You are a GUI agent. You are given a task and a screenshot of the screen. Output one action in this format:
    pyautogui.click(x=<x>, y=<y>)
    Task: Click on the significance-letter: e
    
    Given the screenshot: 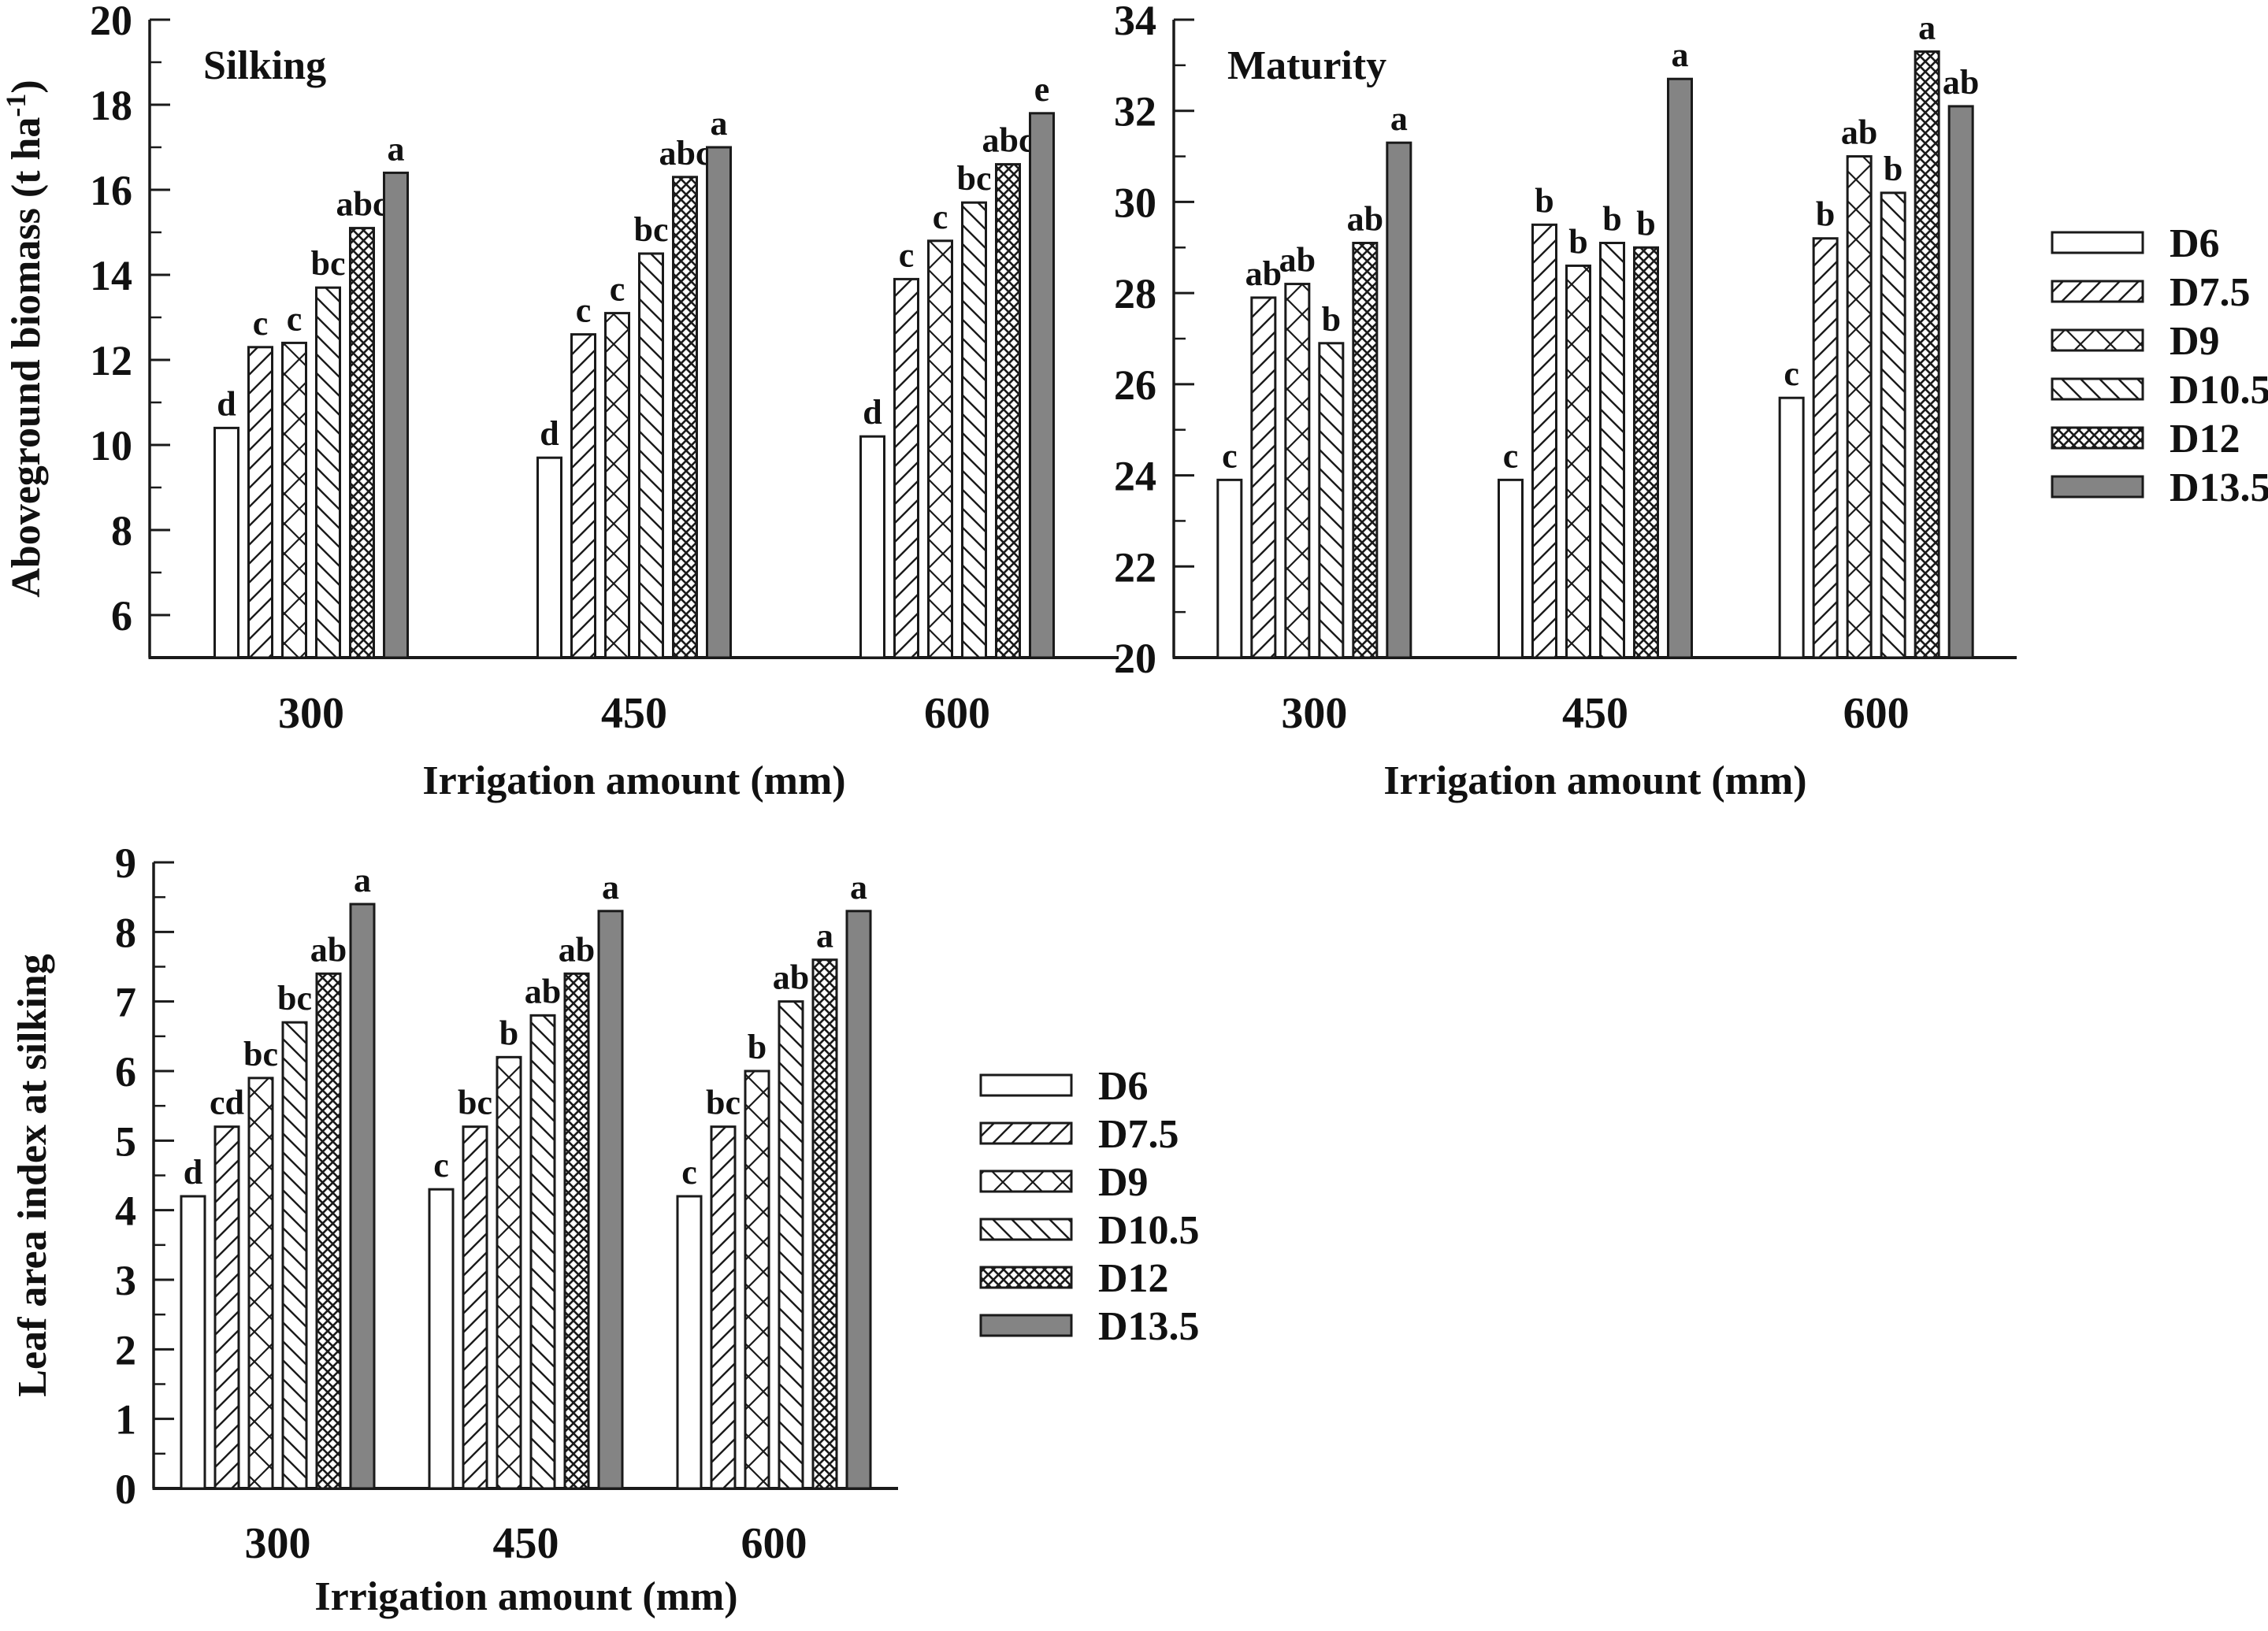 What is the action you would take?
    pyautogui.click(x=1042, y=89)
    